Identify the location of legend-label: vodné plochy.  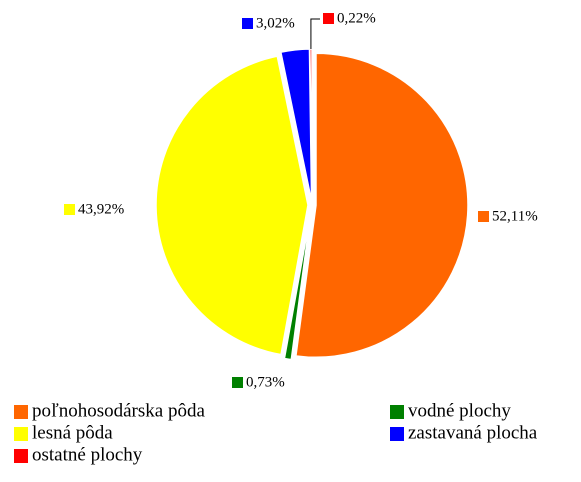
(459, 410).